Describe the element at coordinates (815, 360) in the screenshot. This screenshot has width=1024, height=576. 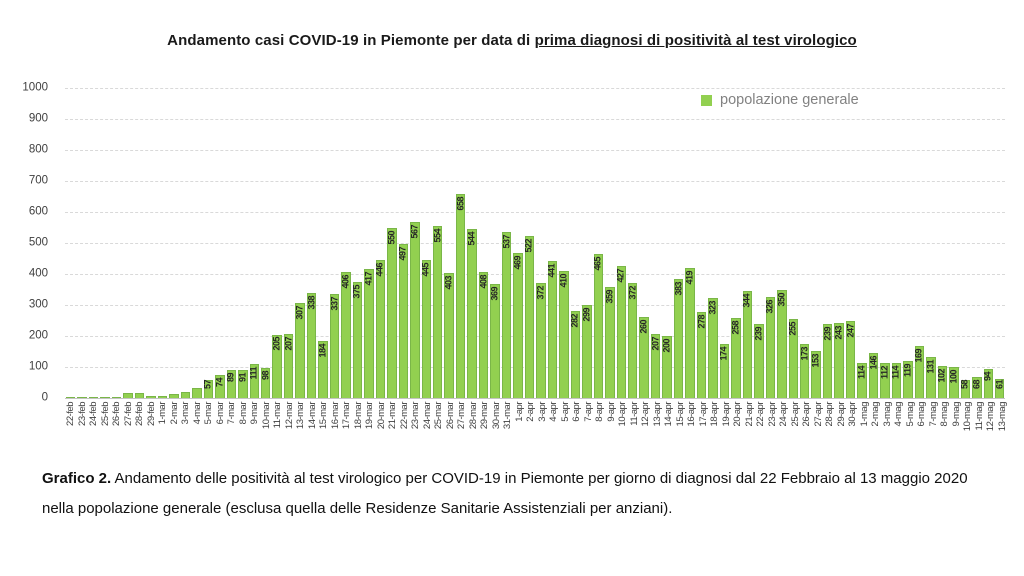
I see `bar-value-label: 153` at that location.